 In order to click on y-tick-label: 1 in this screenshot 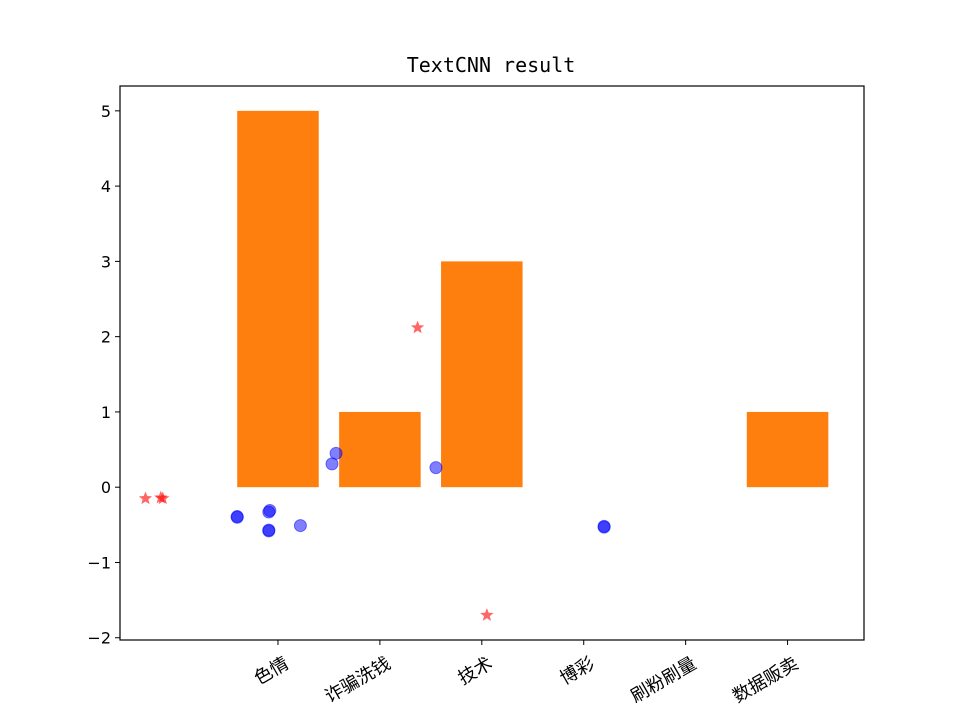, I will do `click(106, 412)`.